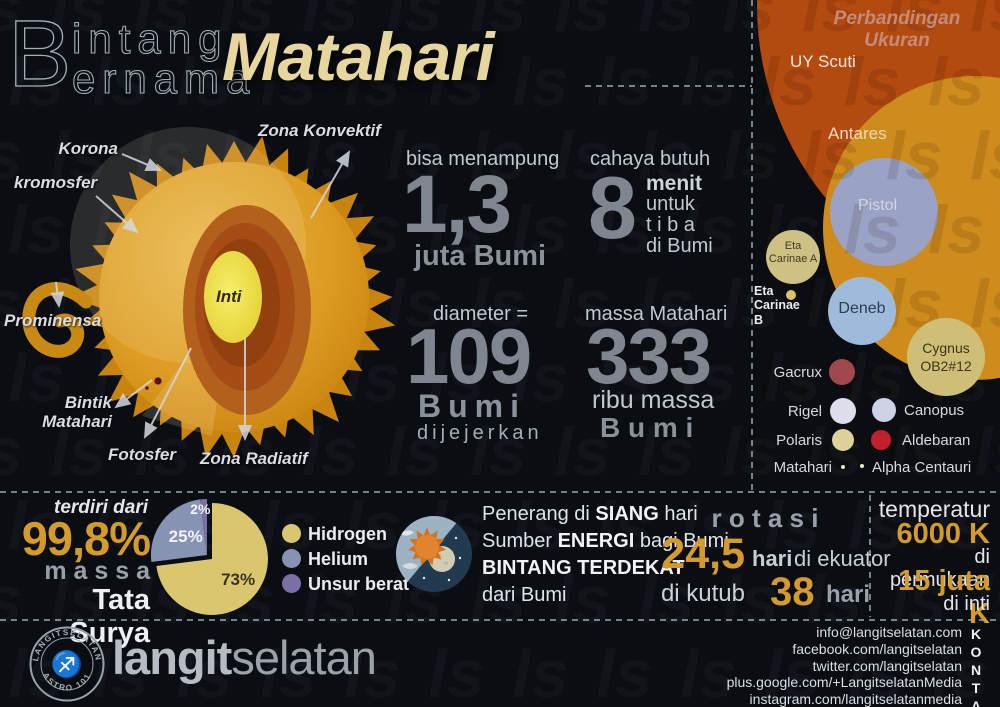 This screenshot has width=1000, height=707. What do you see at coordinates (870, 556) in the screenshot?
I see `temperature-divider-dashed` at bounding box center [870, 556].